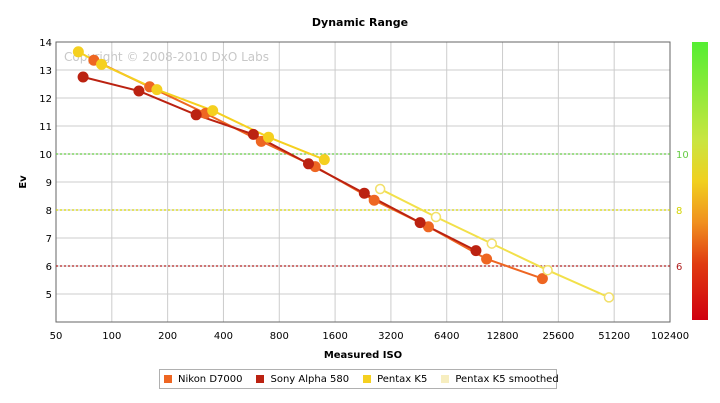 The image size is (720, 403). What do you see at coordinates (334, 336) in the screenshot?
I see `x-tick-label: 1600` at bounding box center [334, 336].